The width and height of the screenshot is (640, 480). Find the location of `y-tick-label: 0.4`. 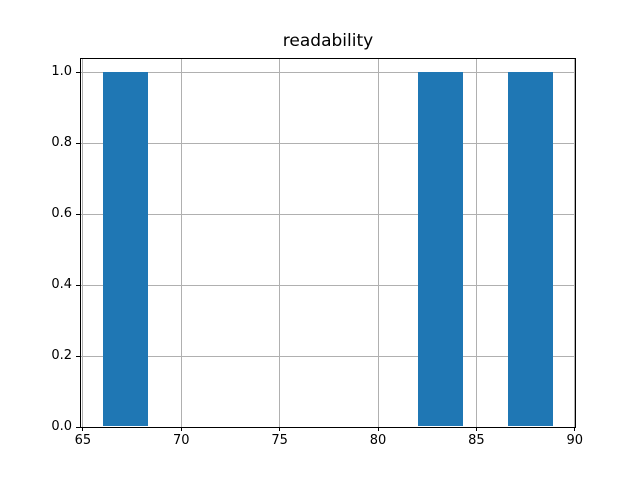

y-tick-label: 0.4 is located at coordinates (61, 285).